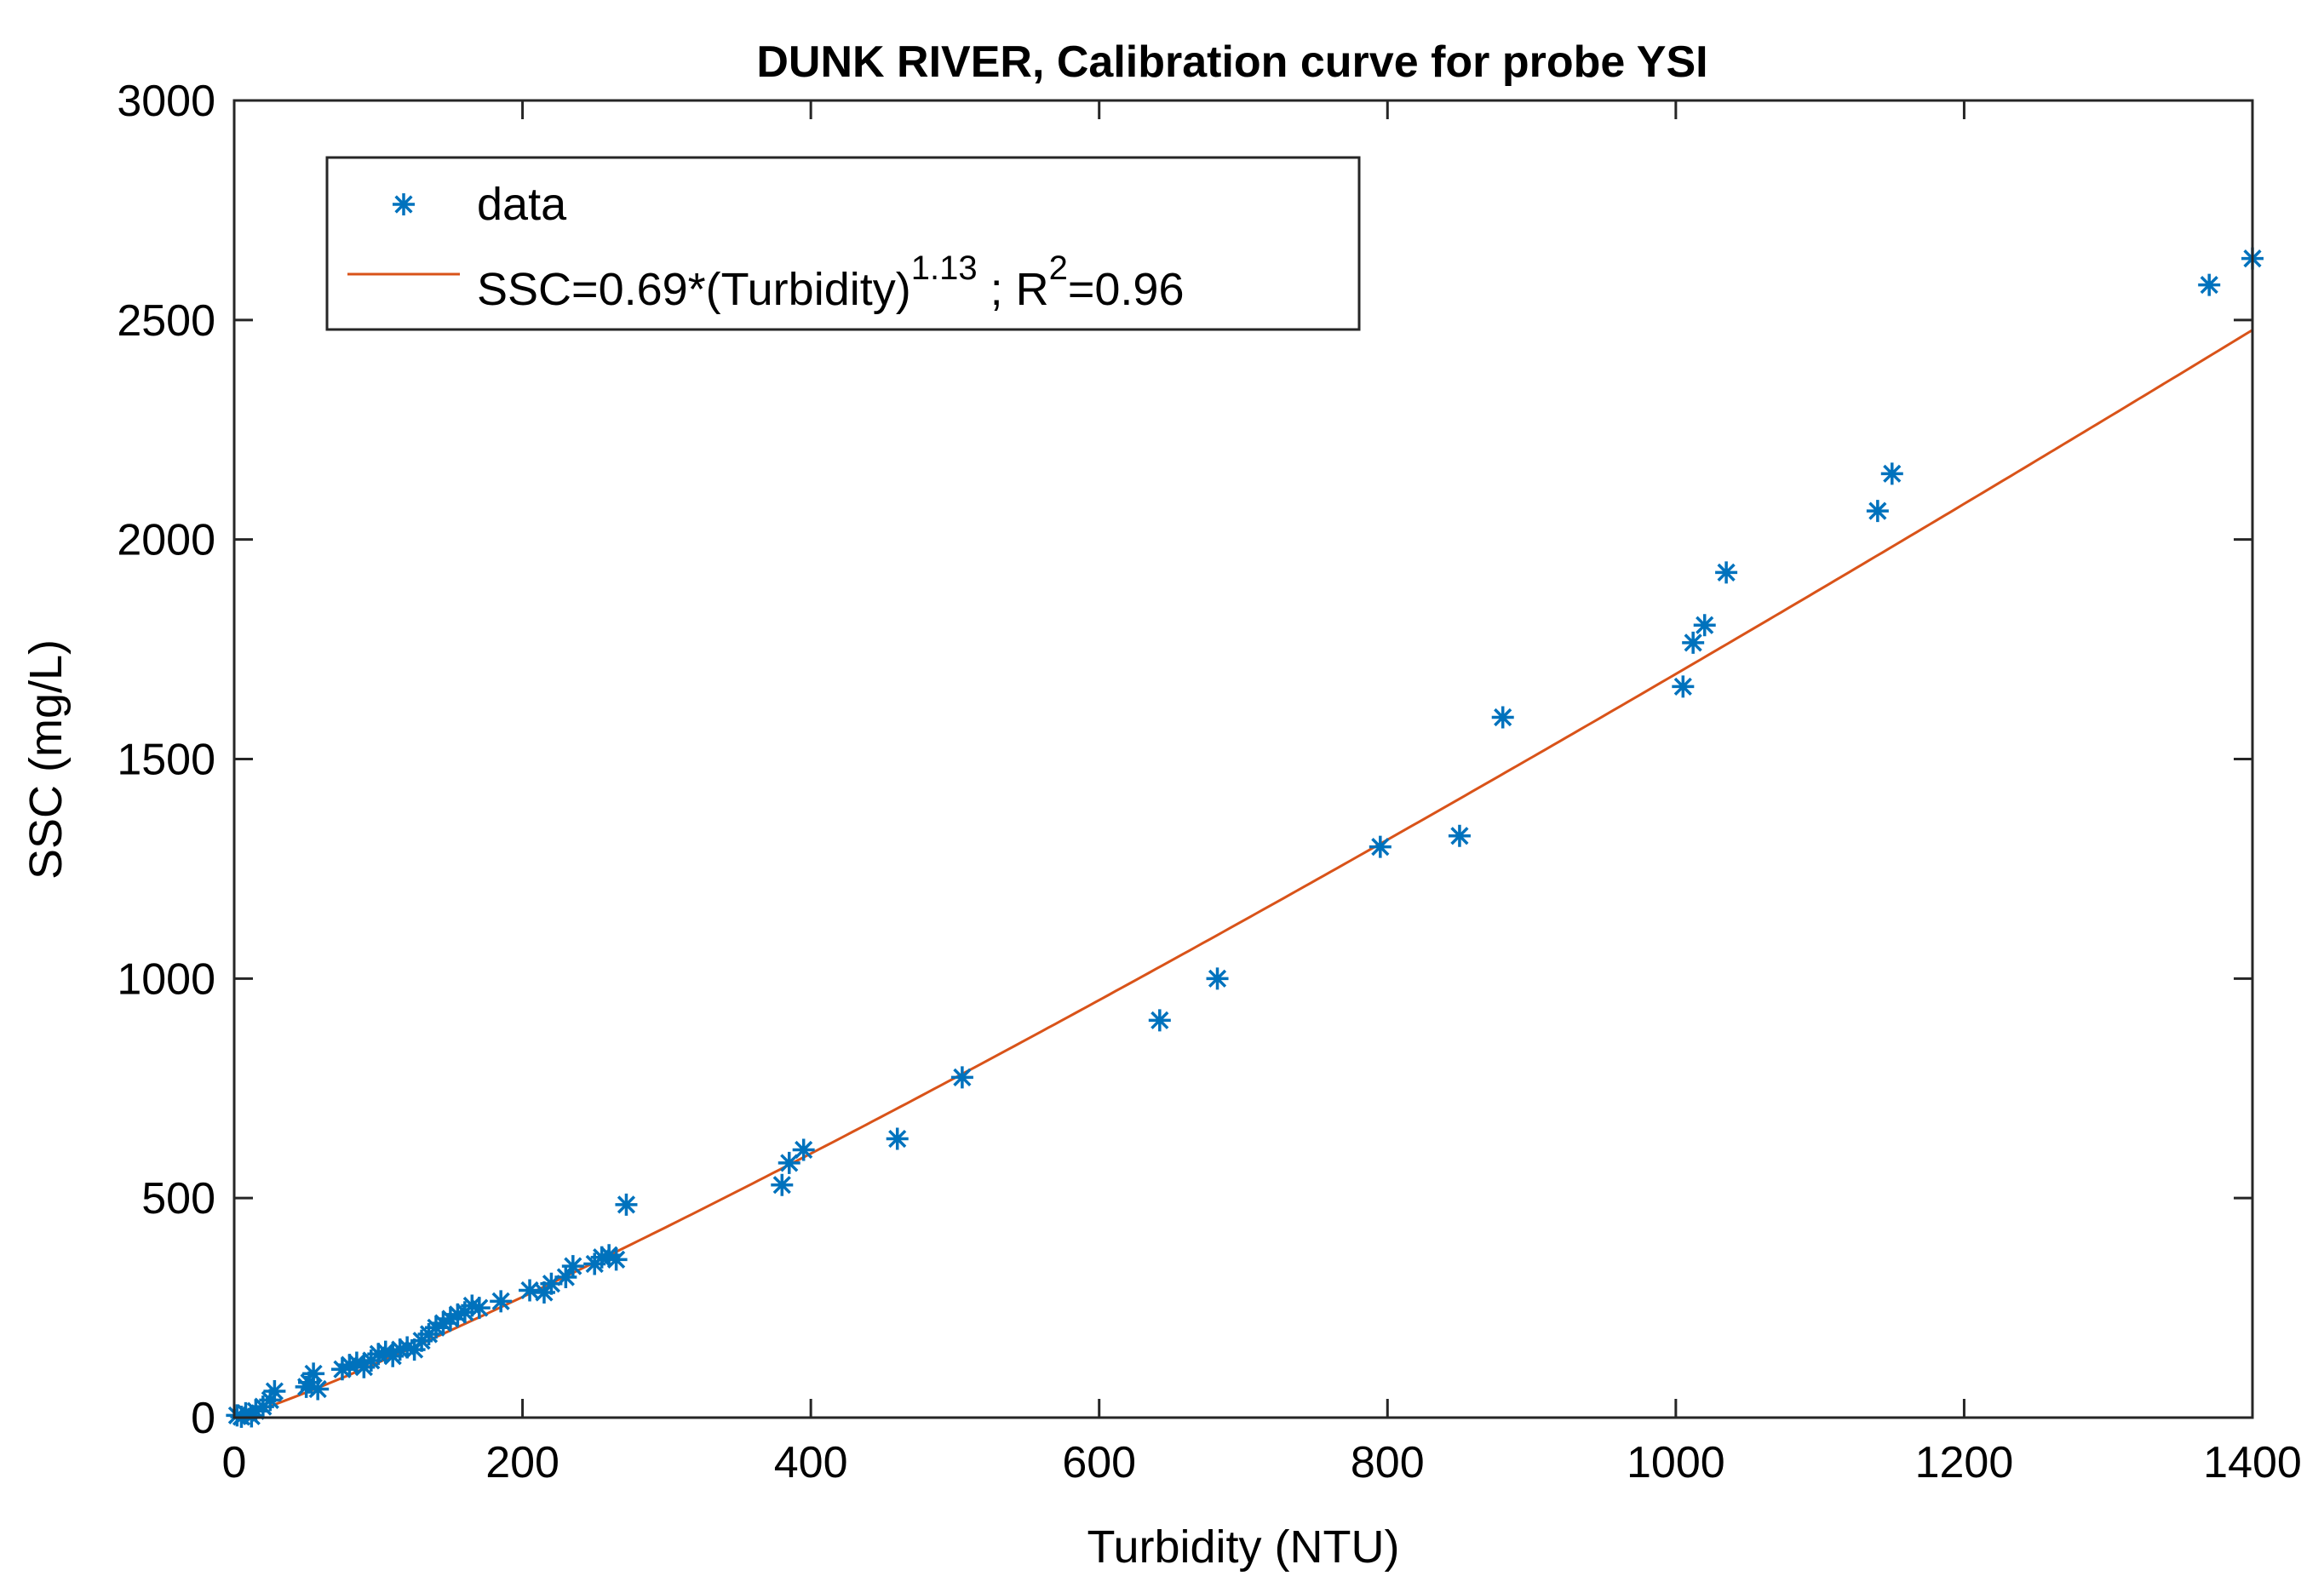 This screenshot has width=2324, height=1593. I want to click on legend-data-marker, so click(404, 204).